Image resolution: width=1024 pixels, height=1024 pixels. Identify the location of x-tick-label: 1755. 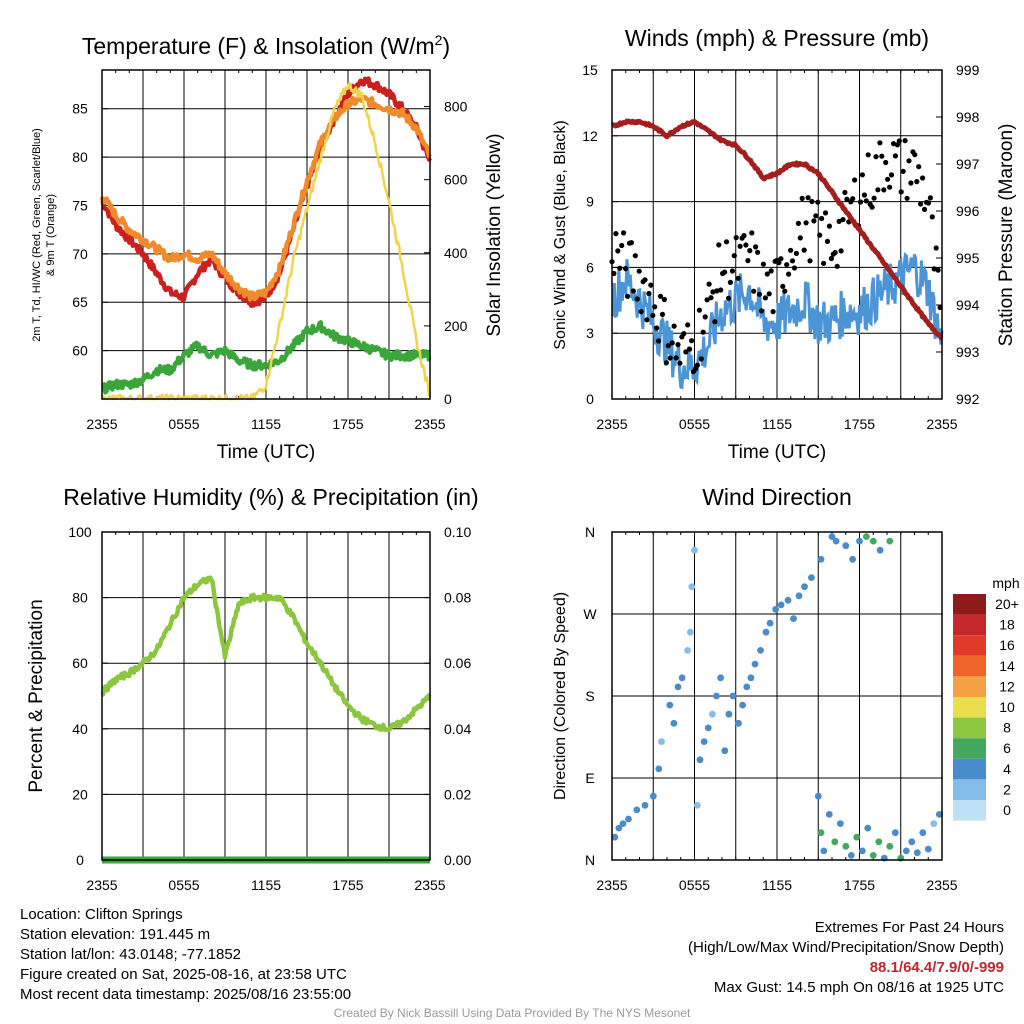
(859, 424).